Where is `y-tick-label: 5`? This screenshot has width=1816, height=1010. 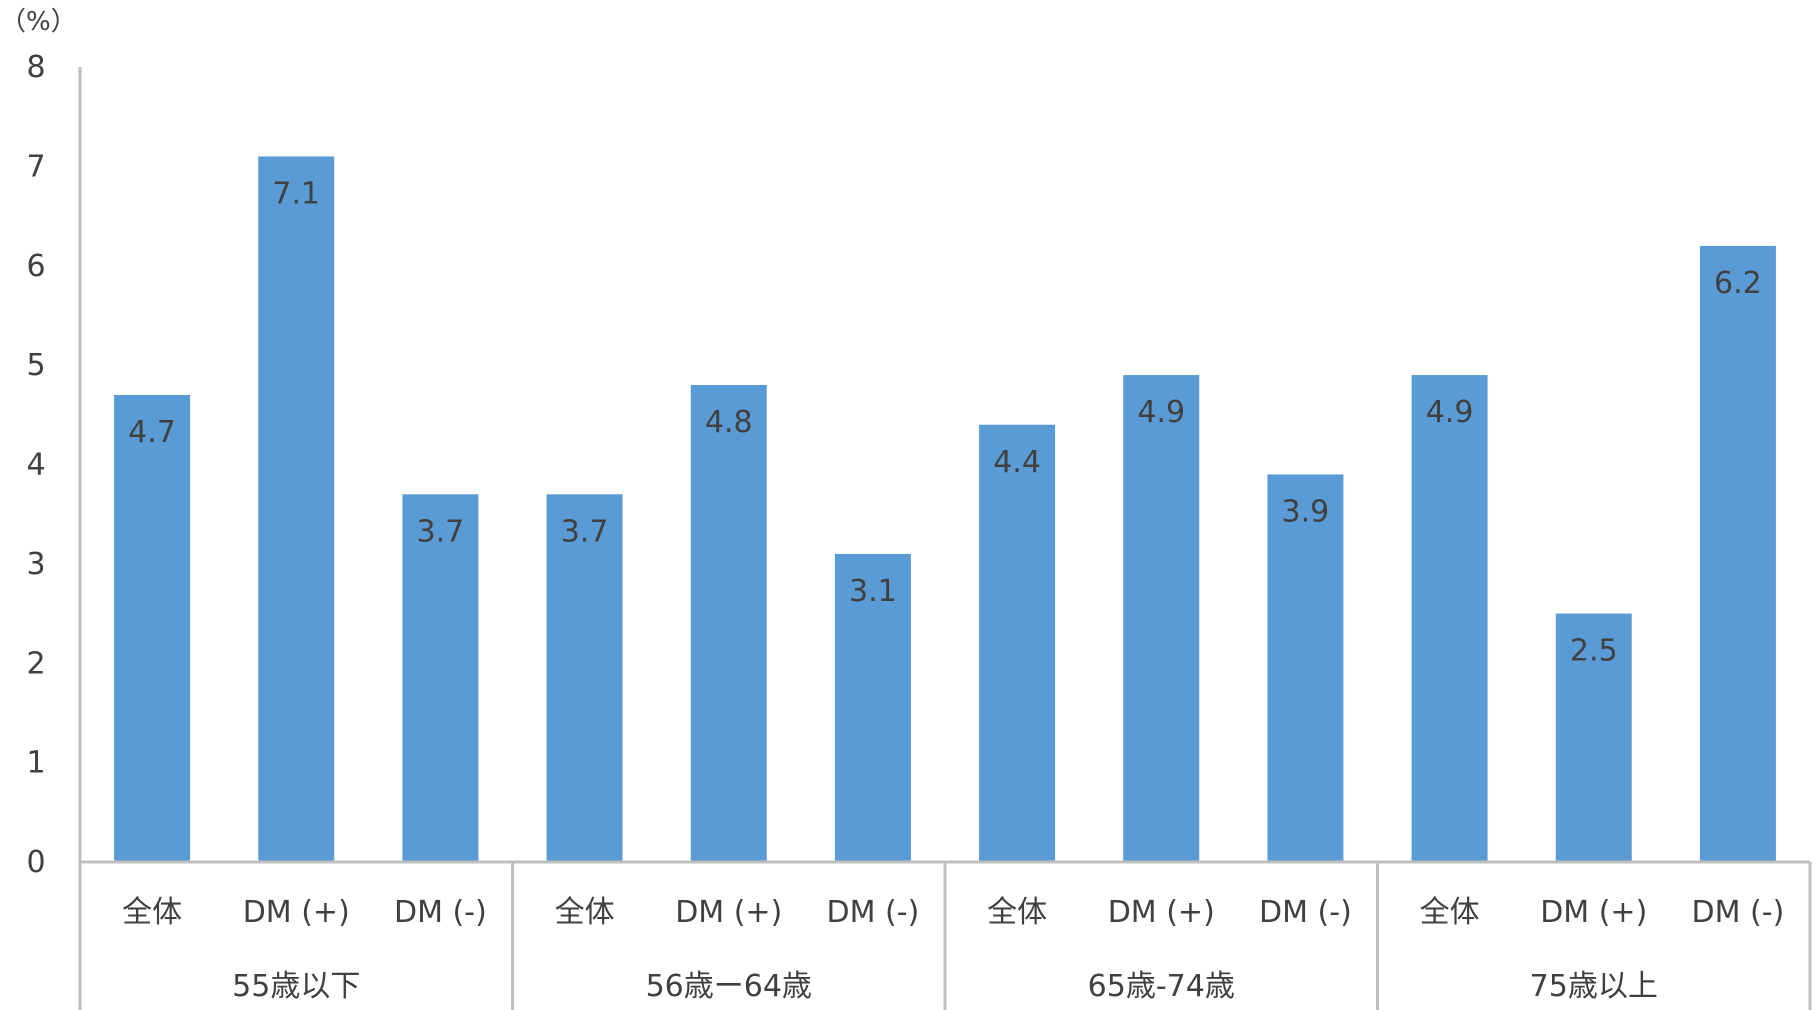 y-tick-label: 5 is located at coordinates (35, 365).